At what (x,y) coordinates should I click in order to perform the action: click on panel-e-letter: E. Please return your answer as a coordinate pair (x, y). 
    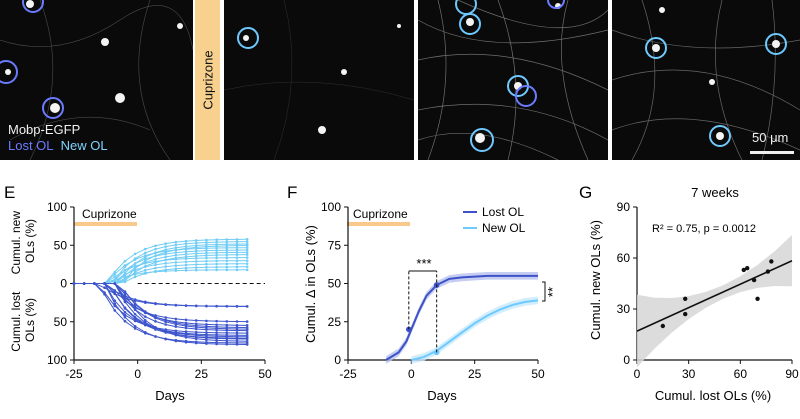
    Looking at the image, I should click on (9, 192).